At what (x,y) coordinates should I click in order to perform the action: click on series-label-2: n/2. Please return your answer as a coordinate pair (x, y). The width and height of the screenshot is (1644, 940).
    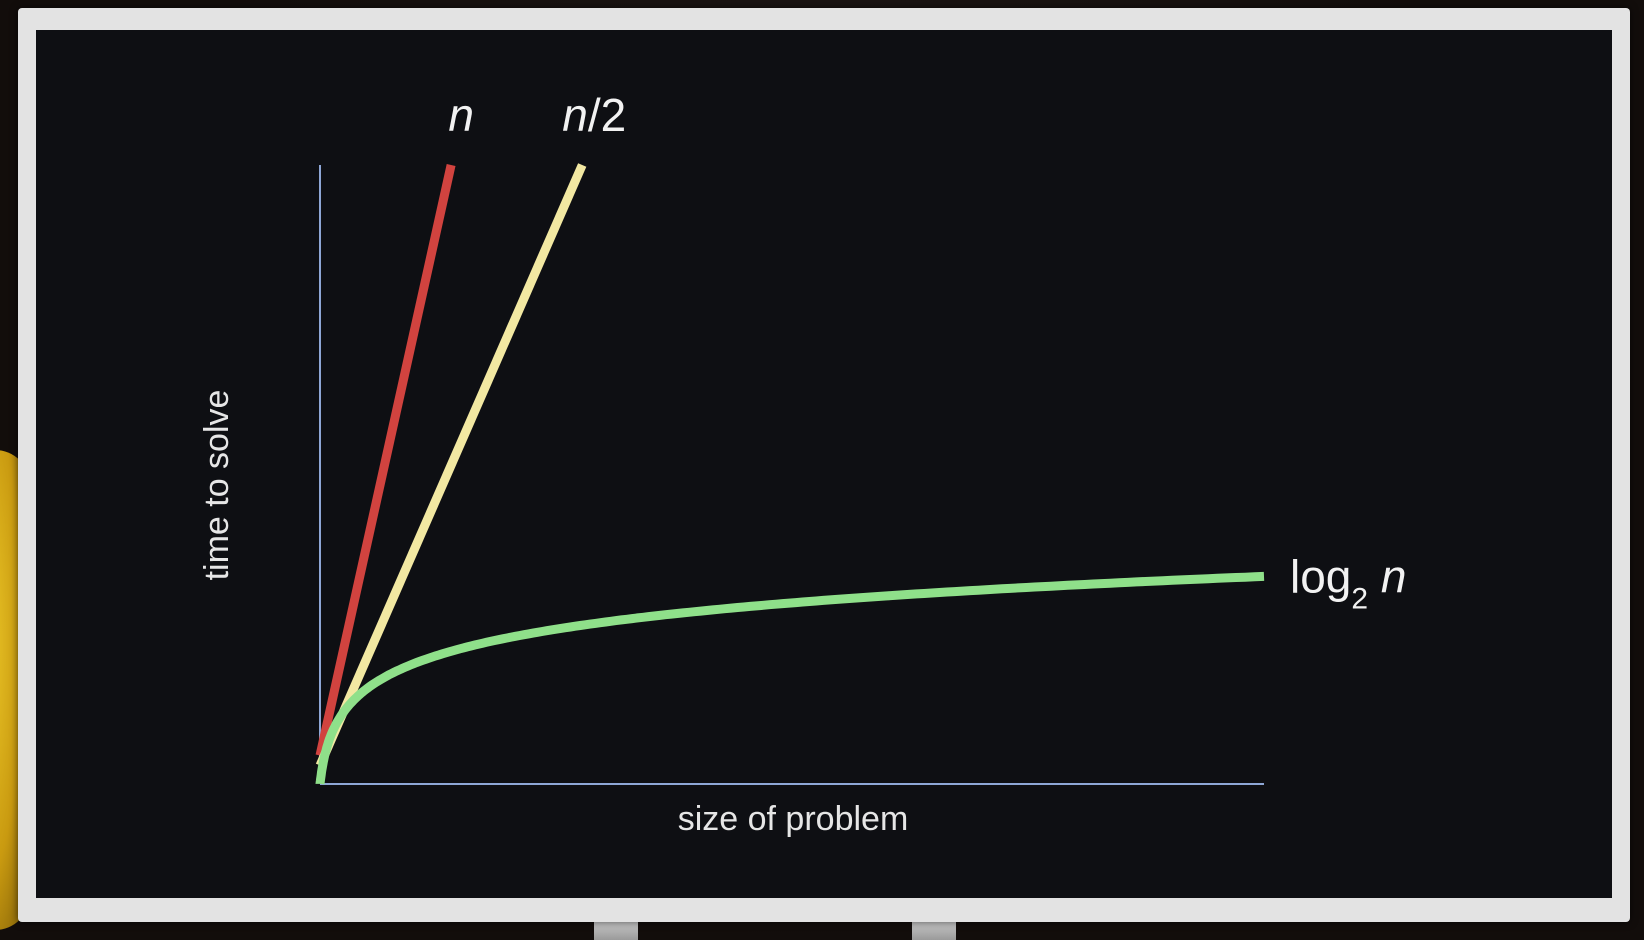
    Looking at the image, I should click on (594, 115).